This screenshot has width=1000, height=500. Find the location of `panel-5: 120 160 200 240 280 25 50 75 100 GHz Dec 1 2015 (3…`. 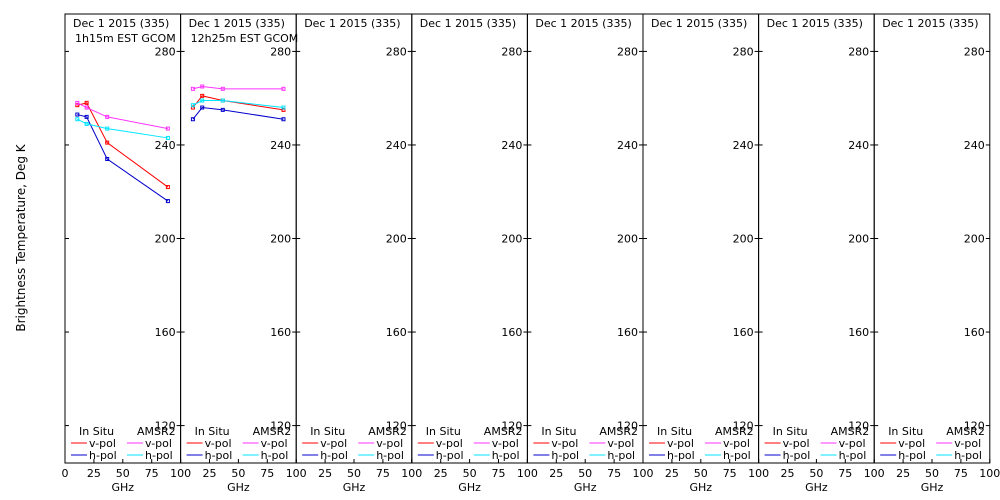

panel-5: 120 160 200 240 280 25 50 75 100 GHz Dec 1 2015 (3… is located at coordinates (590, 253).